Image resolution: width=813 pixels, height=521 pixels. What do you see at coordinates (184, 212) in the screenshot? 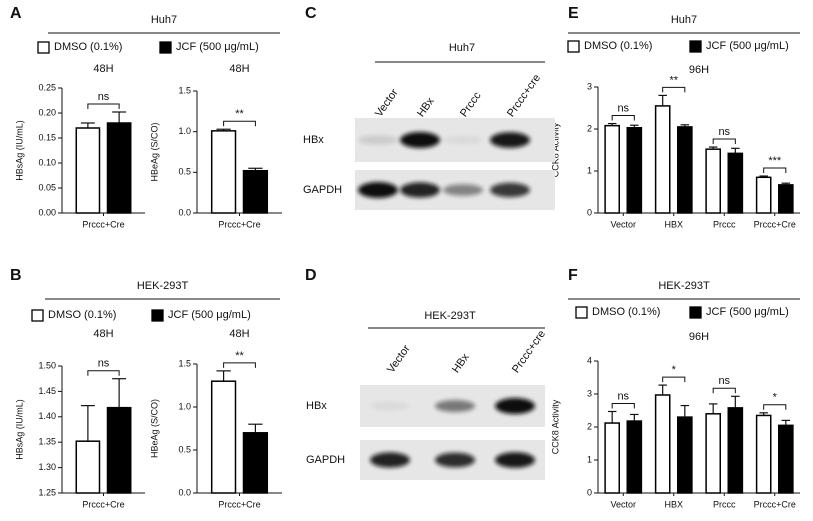
I see `y-tick-label: 0.0` at bounding box center [184, 212].